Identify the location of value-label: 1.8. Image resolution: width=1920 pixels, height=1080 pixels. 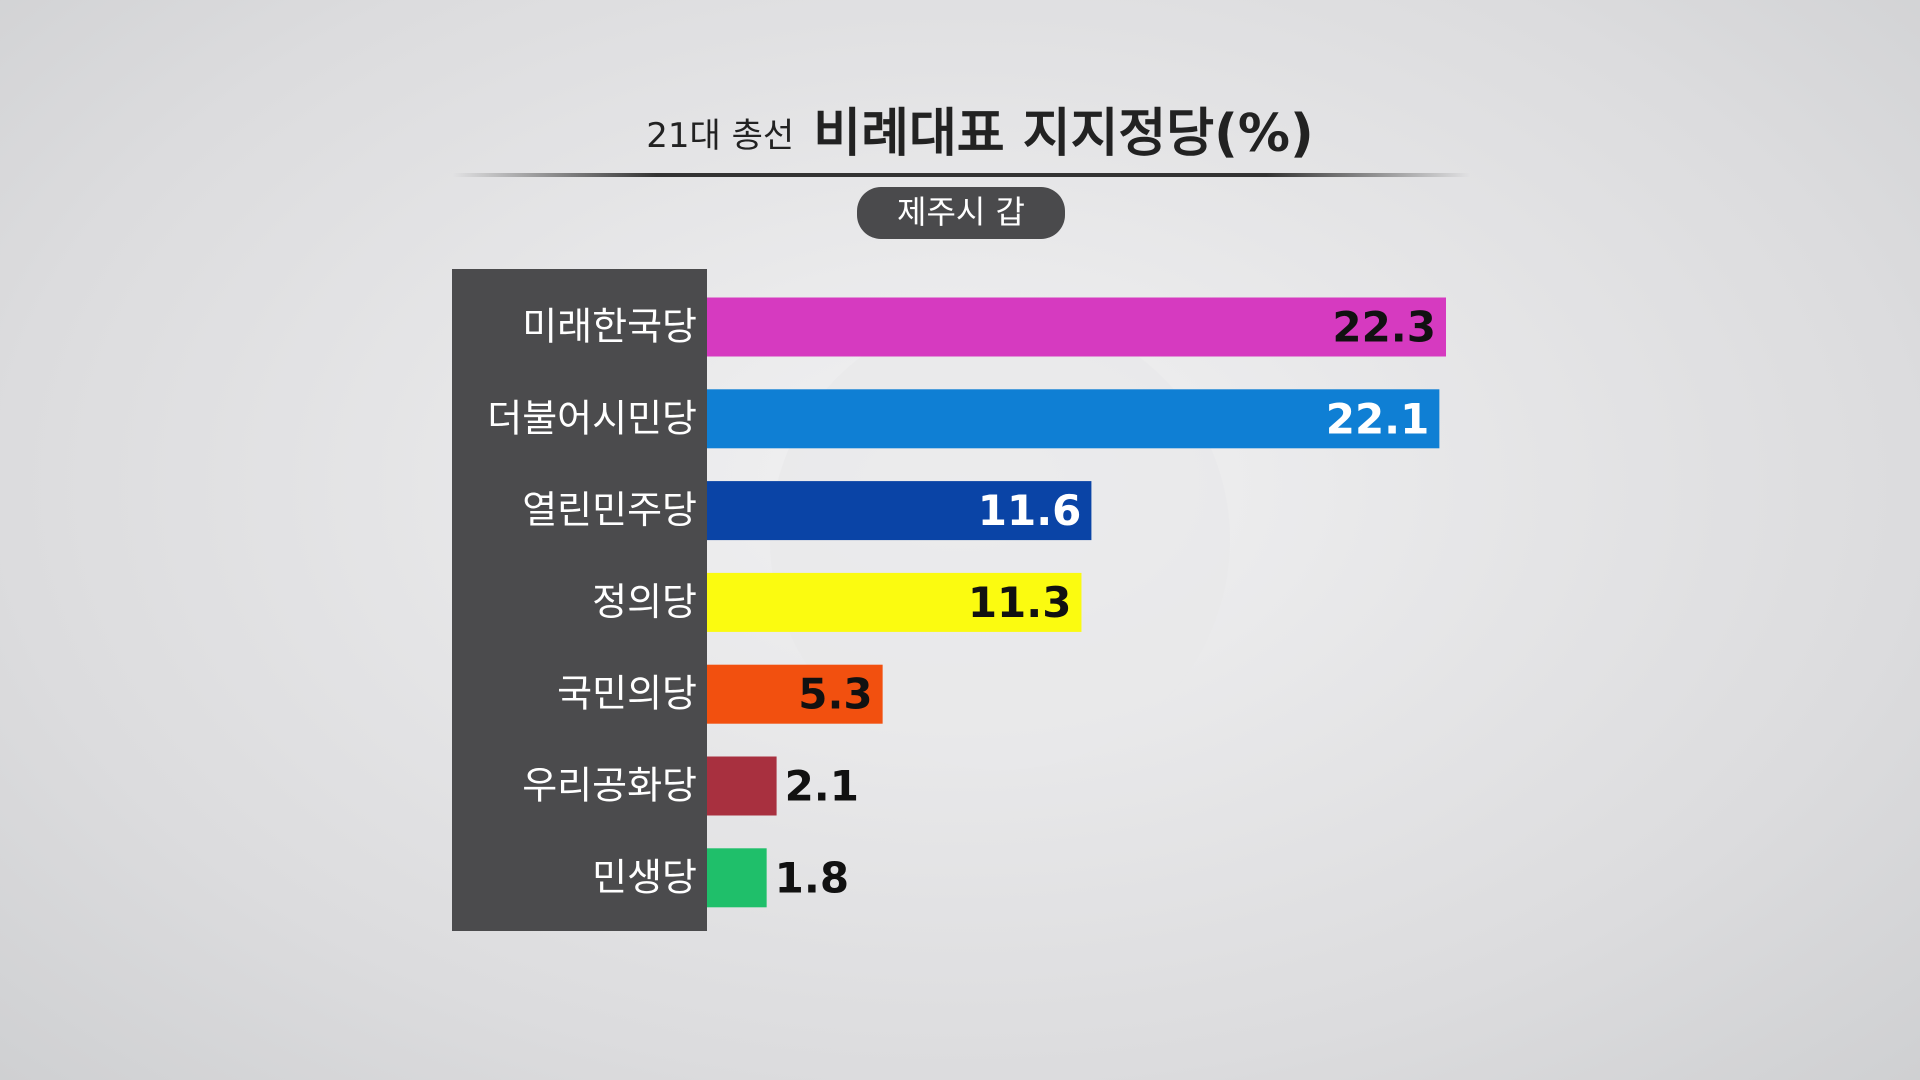
(812, 877).